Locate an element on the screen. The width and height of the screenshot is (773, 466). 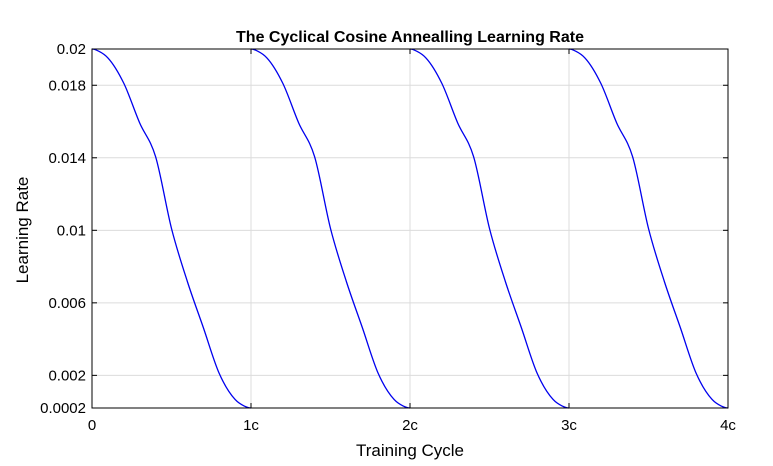
y-axis-label: Learning Rate is located at coordinates (22, 230).